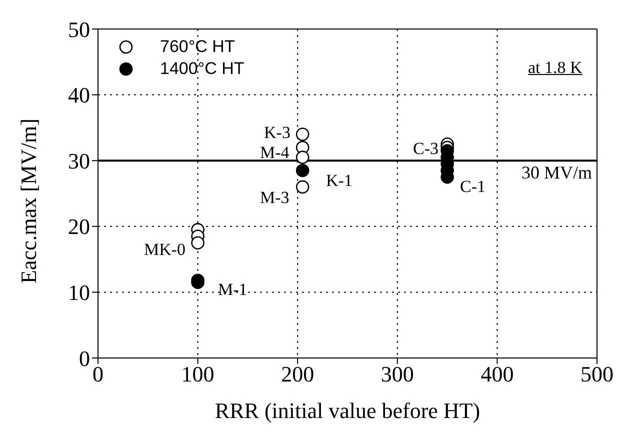  I want to click on y-axis-title: Eacc.max [MV/m], so click(28, 201).